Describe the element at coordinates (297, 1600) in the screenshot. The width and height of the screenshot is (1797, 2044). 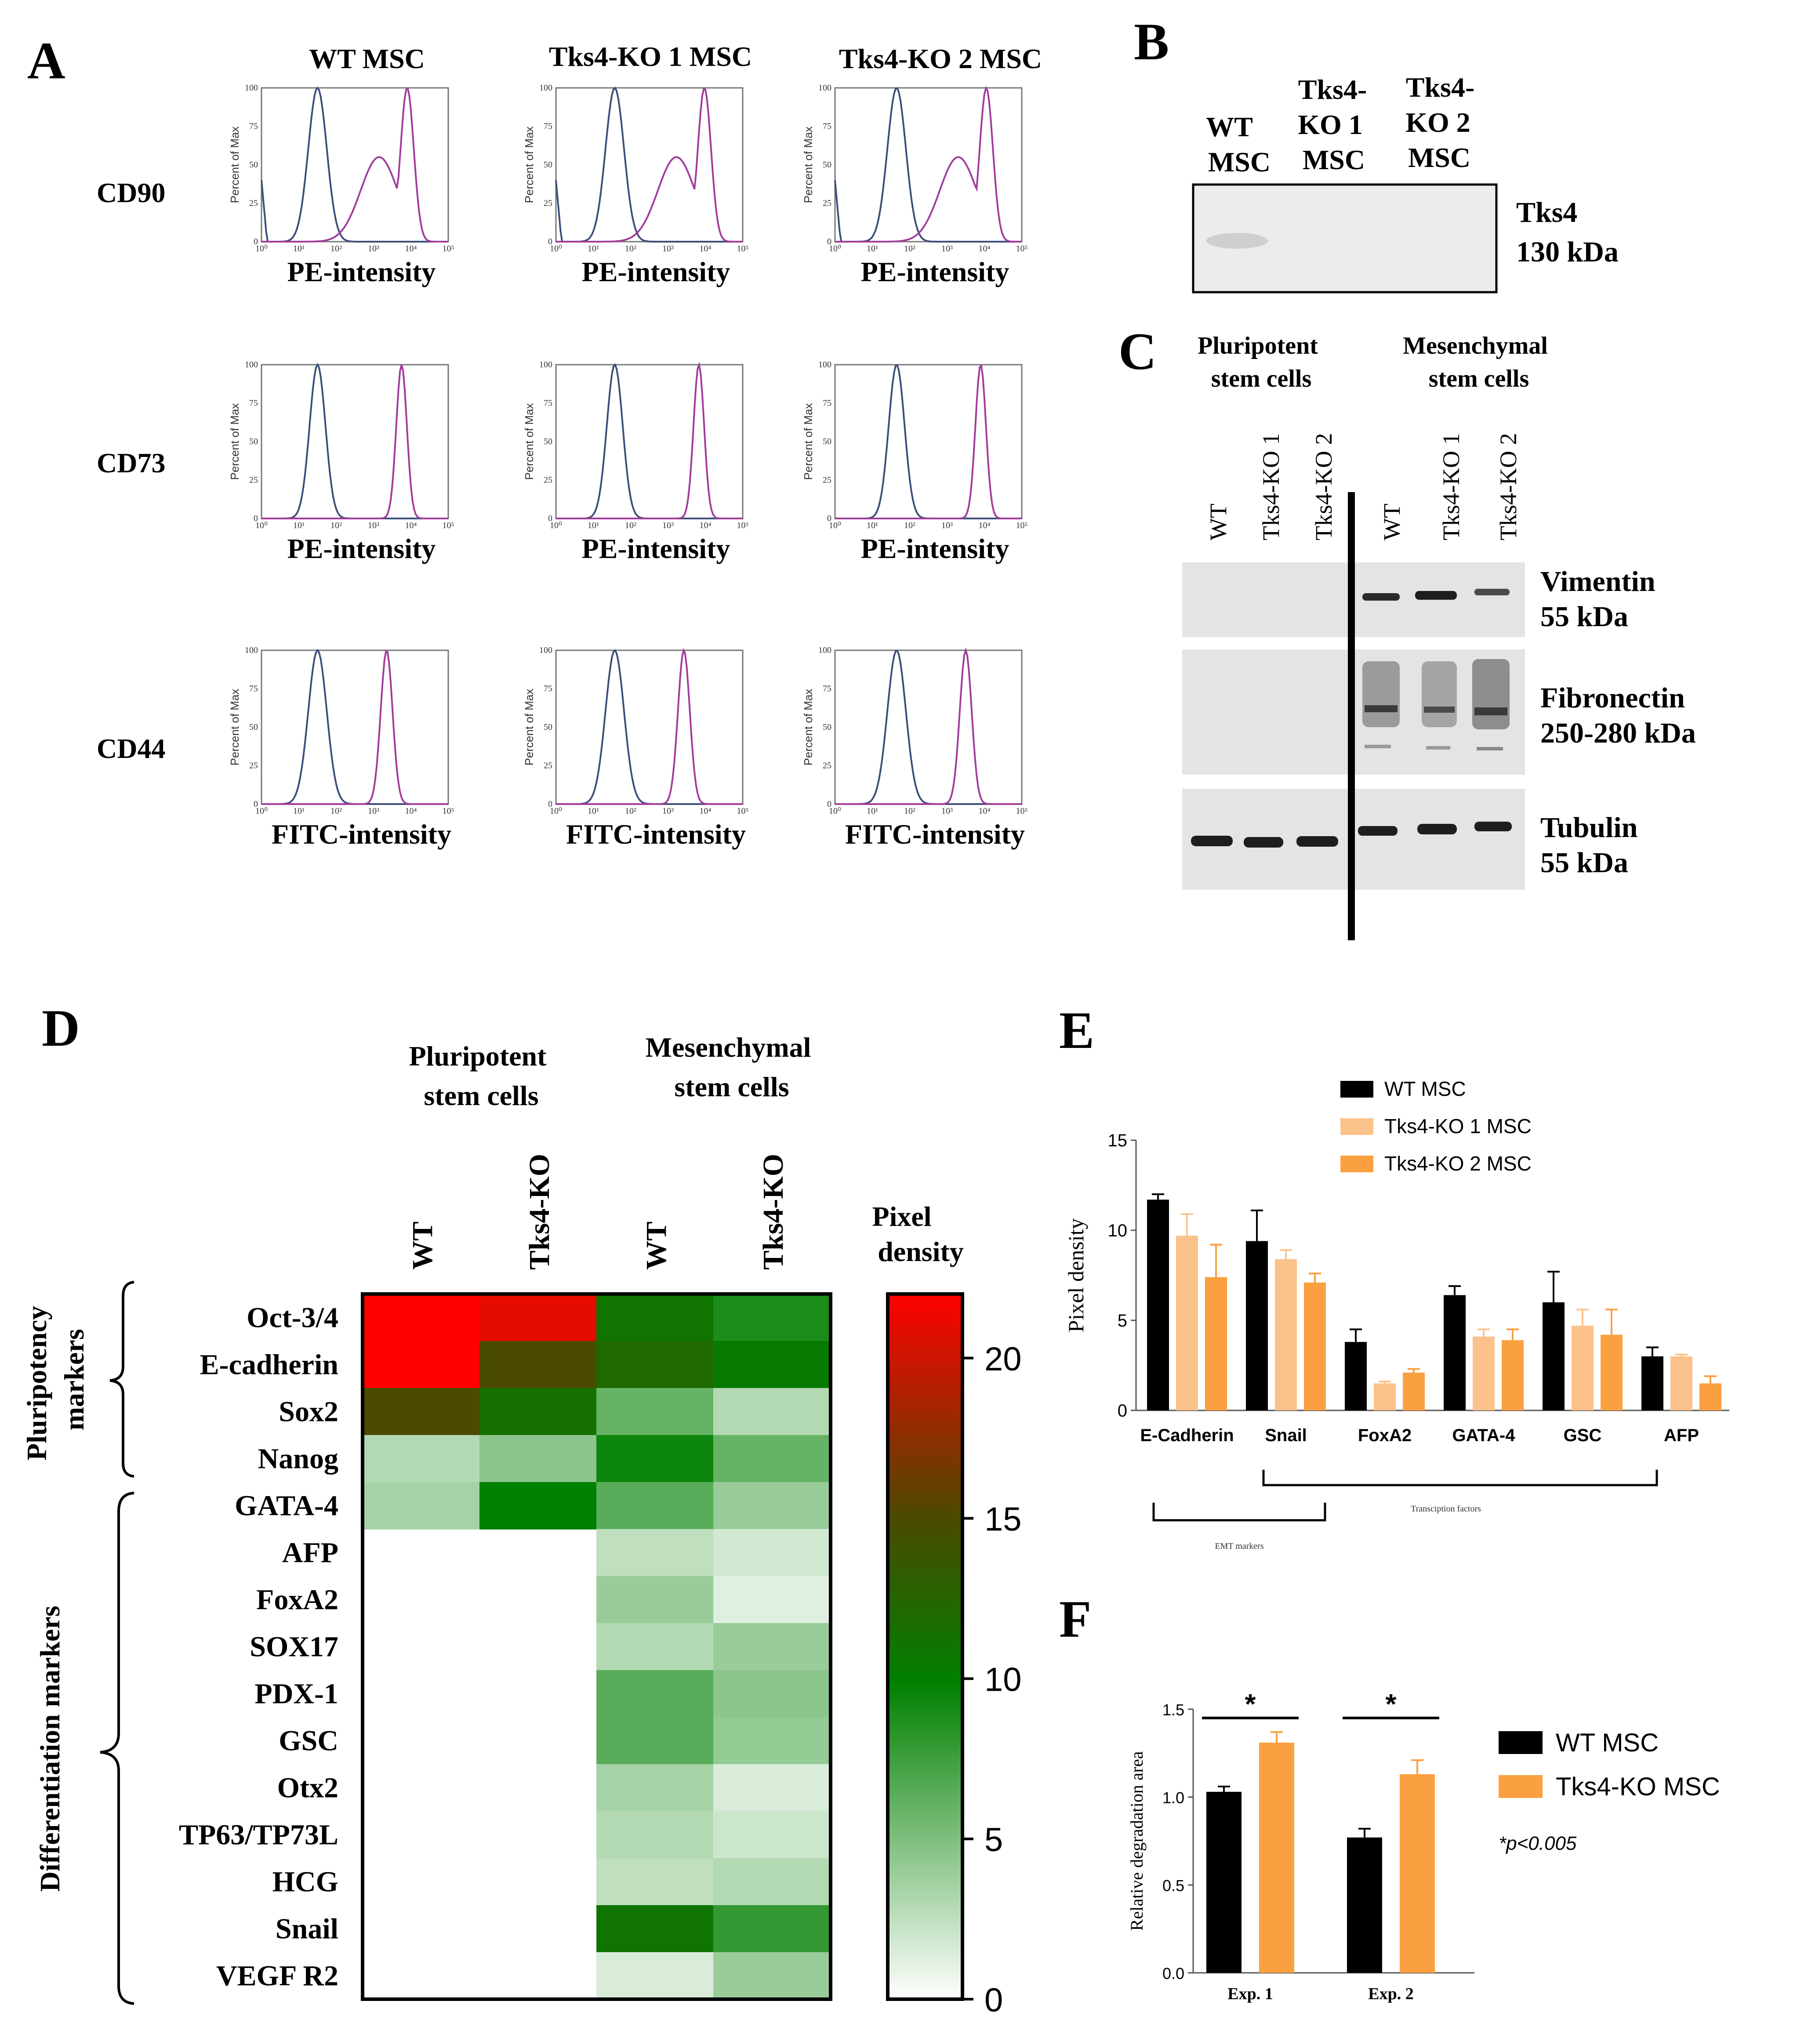
I see `heatmap-row-label: FoxA2` at that location.